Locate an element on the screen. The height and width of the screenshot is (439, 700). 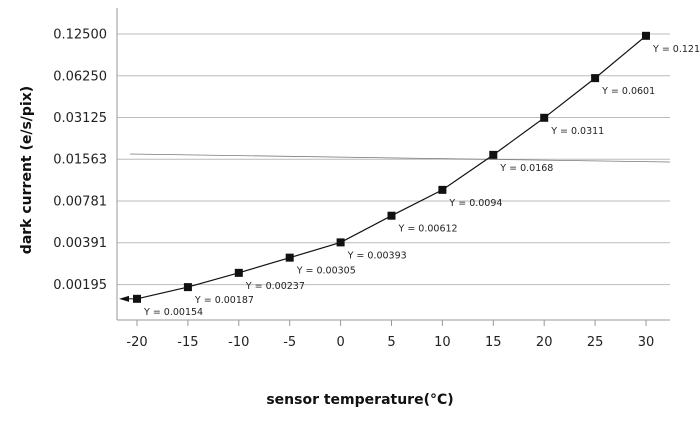
data-label: Y = 0.00237 is located at coordinates (275, 286).